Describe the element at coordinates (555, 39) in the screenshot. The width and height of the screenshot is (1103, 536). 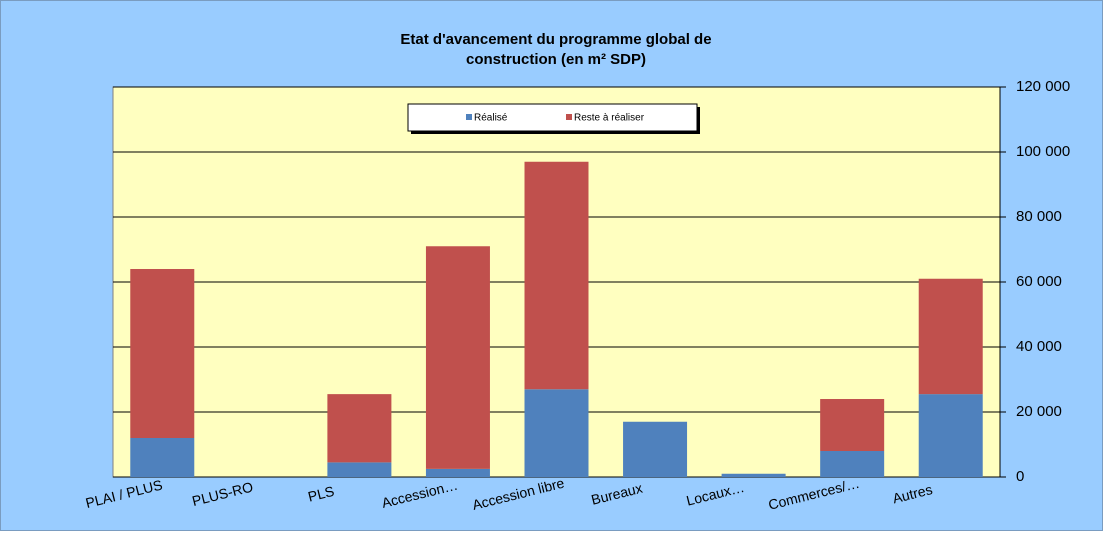
I see `chart-title: Etat d'avancement du programme global de` at that location.